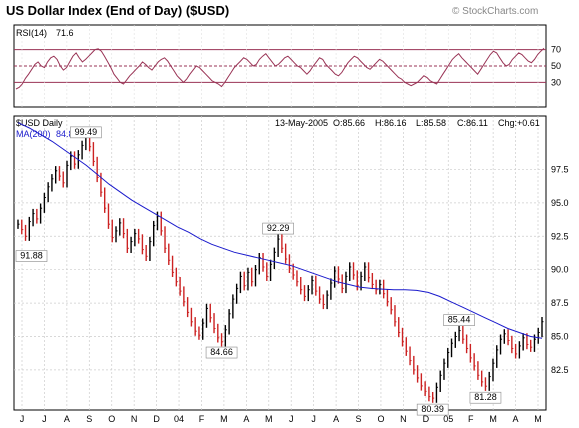  I want to click on annotation-label: 80.39, so click(432, 409).